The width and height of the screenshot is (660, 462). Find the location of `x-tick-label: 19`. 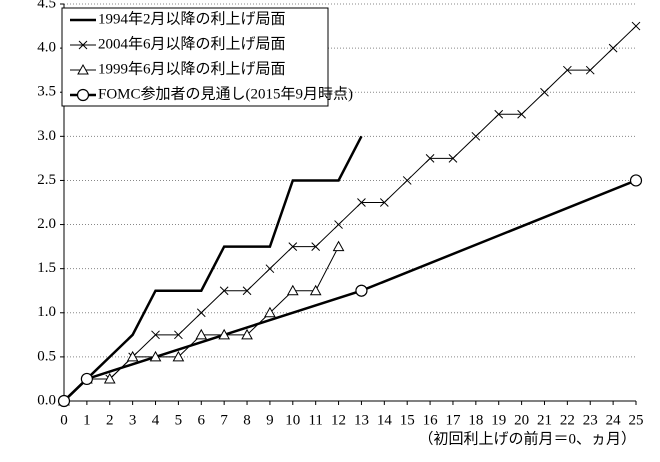

x-tick-label: 19 is located at coordinates (498, 420).